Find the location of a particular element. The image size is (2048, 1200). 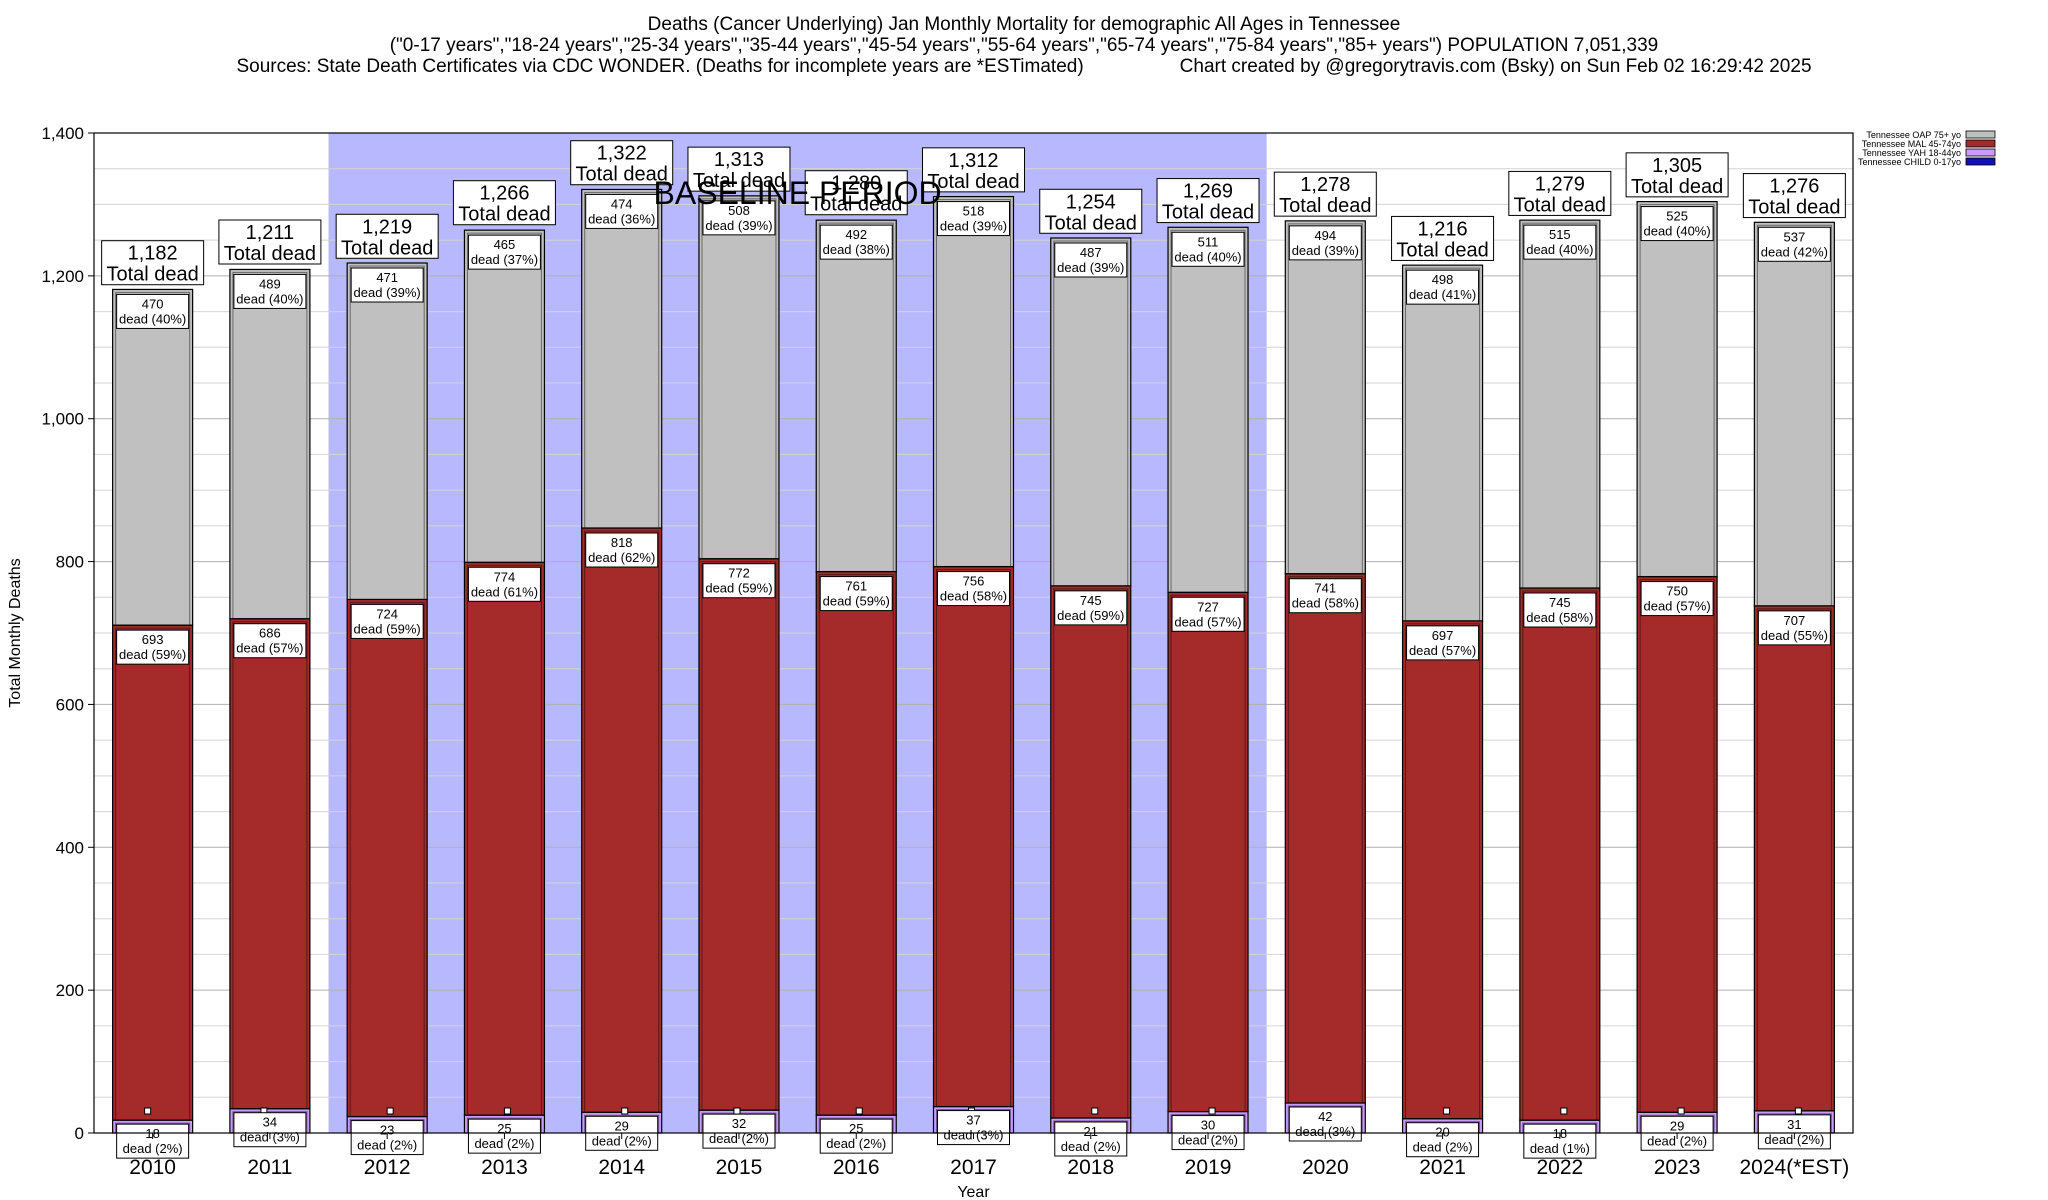

segment-label-pct: dead (39%) is located at coordinates (973, 226).